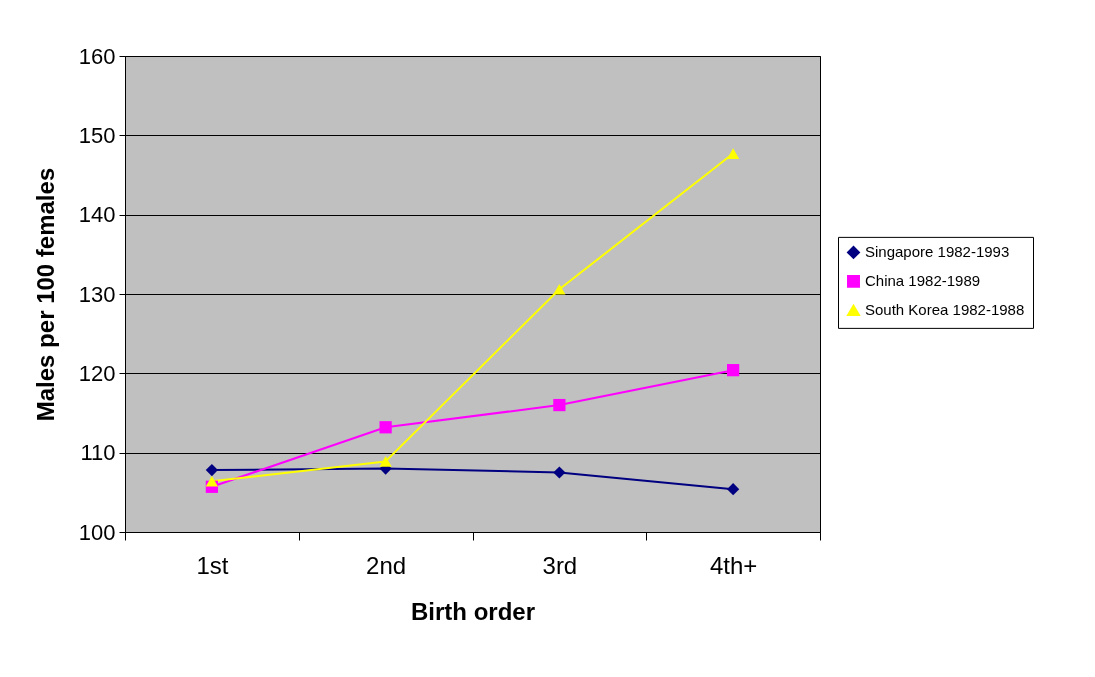 The width and height of the screenshot is (1095, 677). What do you see at coordinates (560, 565) in the screenshot?
I see `x-tick-label: 3rd` at bounding box center [560, 565].